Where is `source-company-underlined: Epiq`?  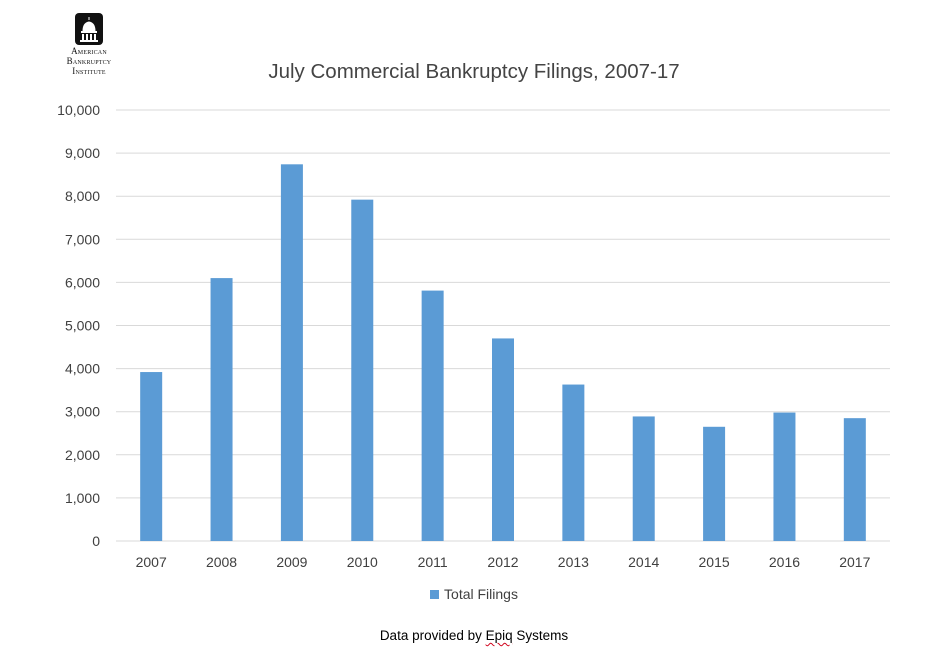
source-company-underlined: Epiq is located at coordinates (499, 635).